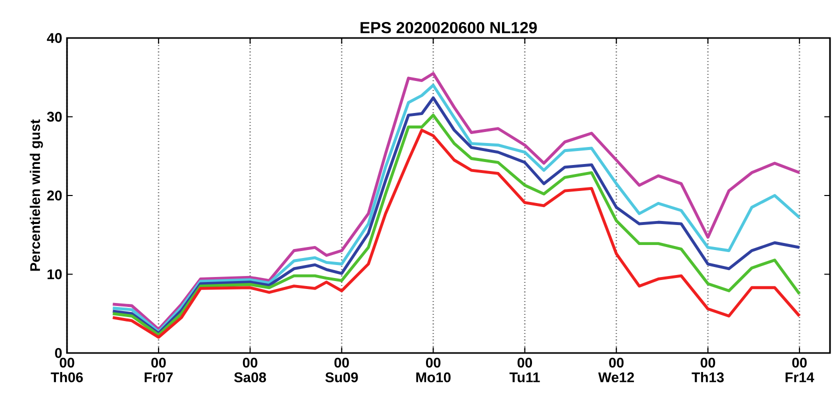 The width and height of the screenshot is (833, 401). I want to click on x-tick-label: 00 Tu11, so click(525, 370).